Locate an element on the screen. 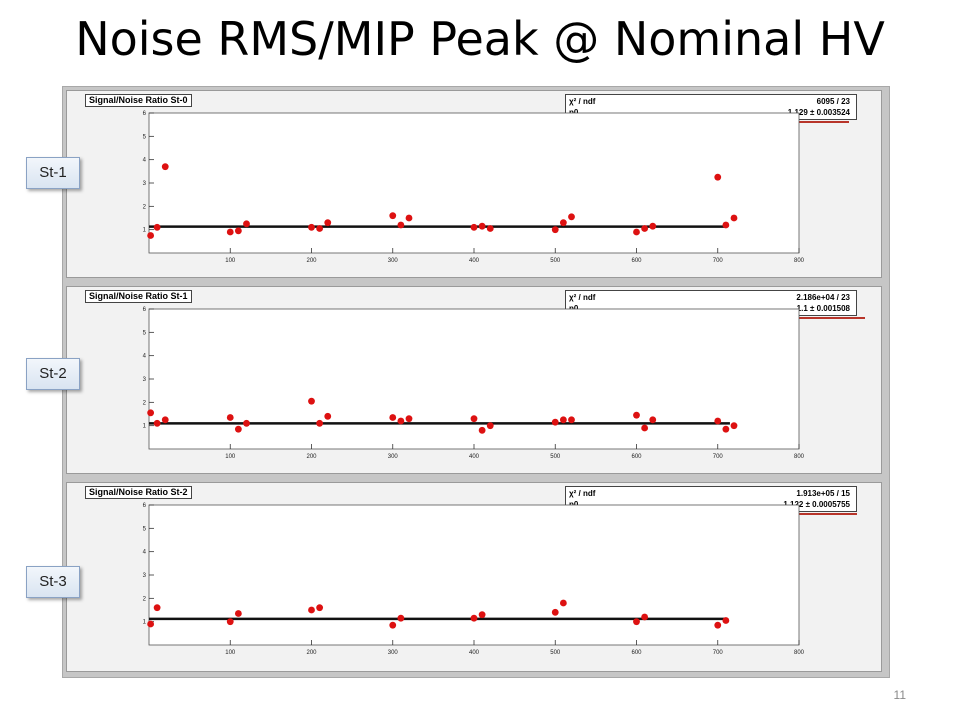 The height and width of the screenshot is (720, 960). station-label-st-3: St-3 is located at coordinates (53, 582).